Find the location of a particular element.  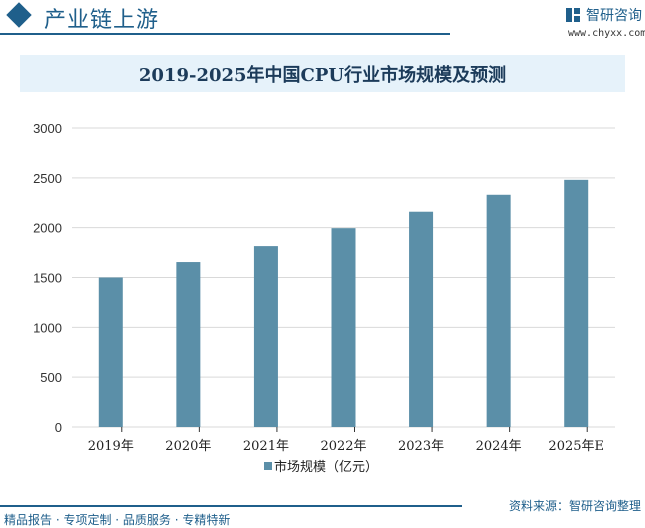

footer-divider is located at coordinates (231, 506).